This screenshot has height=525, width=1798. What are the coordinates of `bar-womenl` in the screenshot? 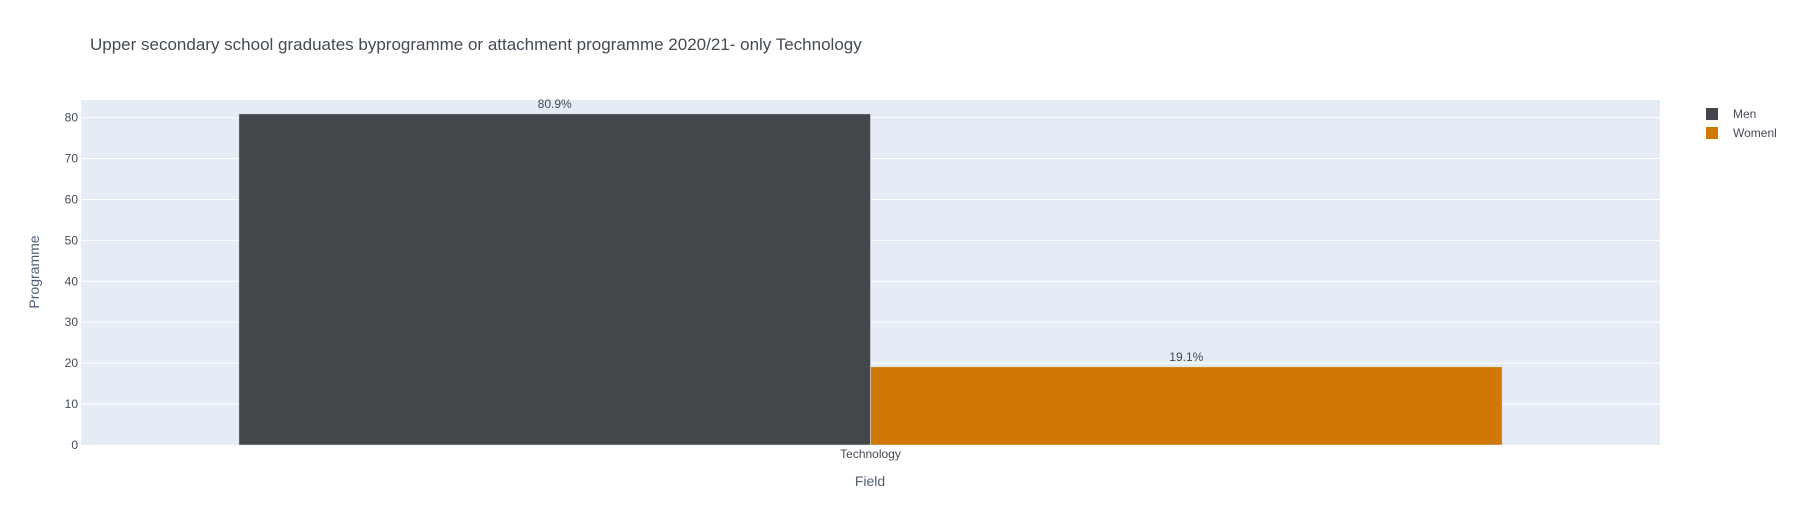 It's located at (1186, 406).